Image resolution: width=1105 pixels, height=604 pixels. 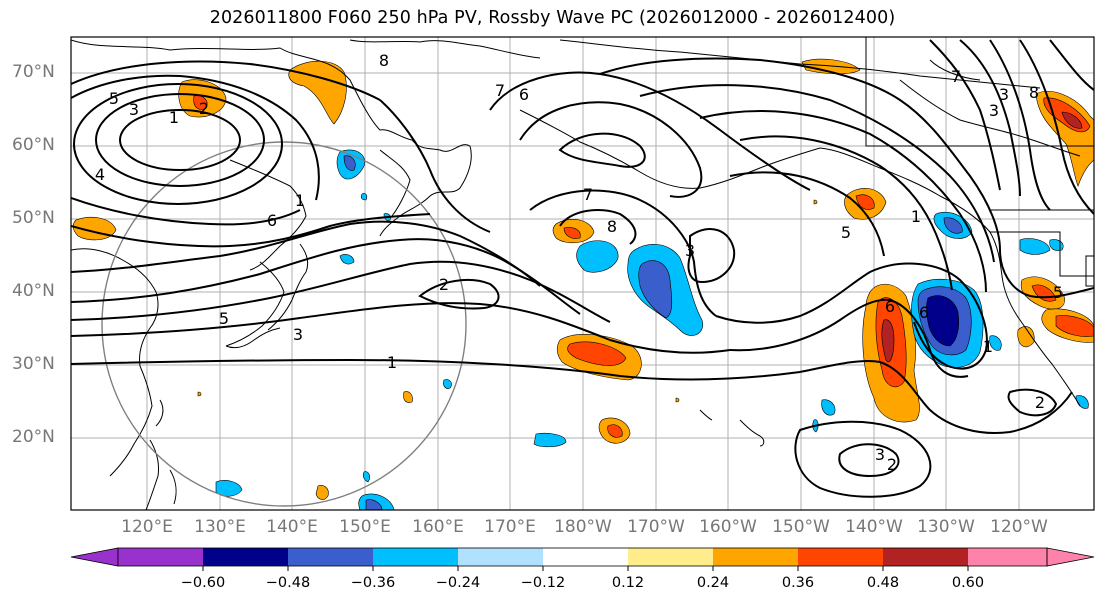 I want to click on longitude-label: 160°E, so click(x=438, y=527).